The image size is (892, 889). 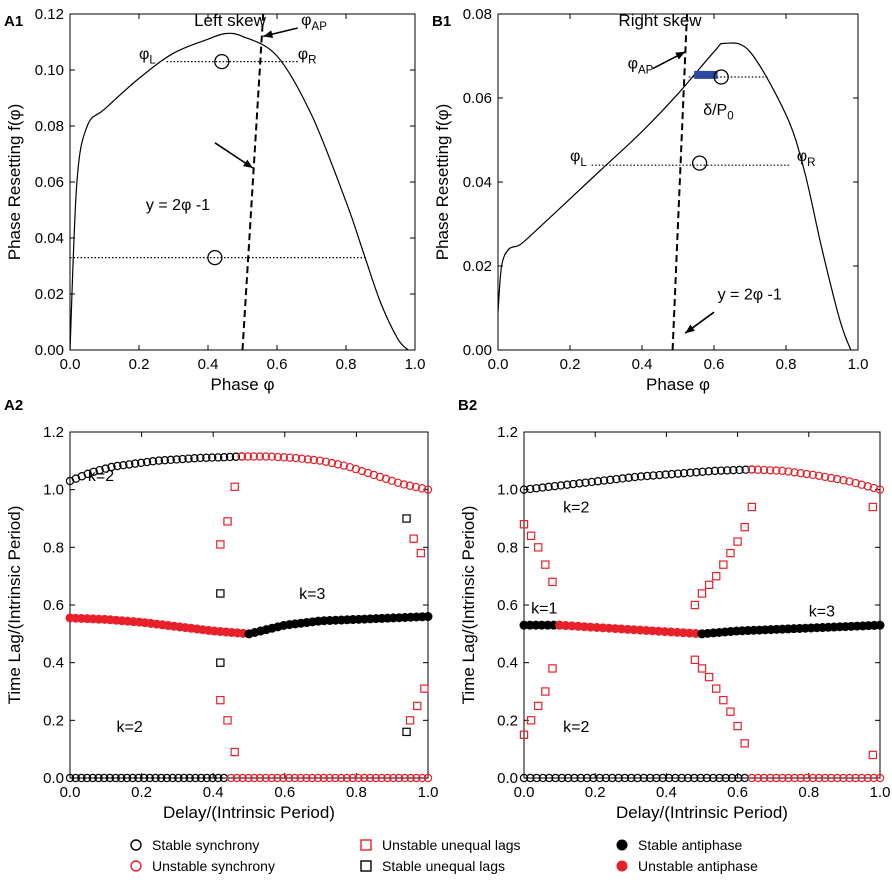 I want to click on x-tick-label: 0.8, so click(x=808, y=792).